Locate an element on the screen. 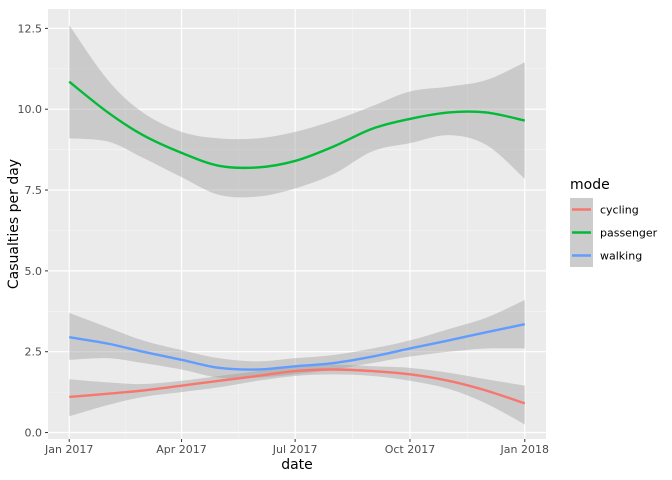 The height and width of the screenshot is (480, 672). x-tick-label: Jul 2017 is located at coordinates (295, 449).